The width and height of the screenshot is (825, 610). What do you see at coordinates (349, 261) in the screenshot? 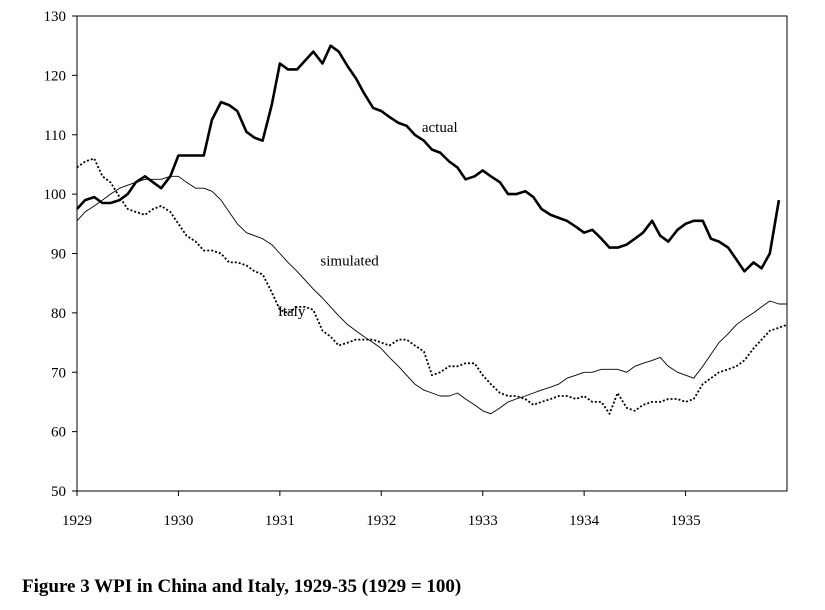
I see `series-label-simulated: simulated` at bounding box center [349, 261].